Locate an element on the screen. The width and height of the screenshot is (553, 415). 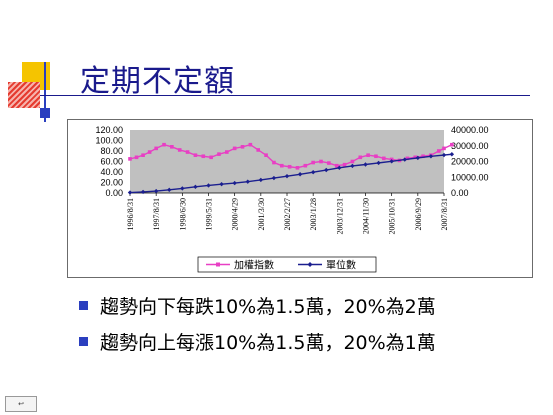
deco-red-square is located at coordinates (24, 95).